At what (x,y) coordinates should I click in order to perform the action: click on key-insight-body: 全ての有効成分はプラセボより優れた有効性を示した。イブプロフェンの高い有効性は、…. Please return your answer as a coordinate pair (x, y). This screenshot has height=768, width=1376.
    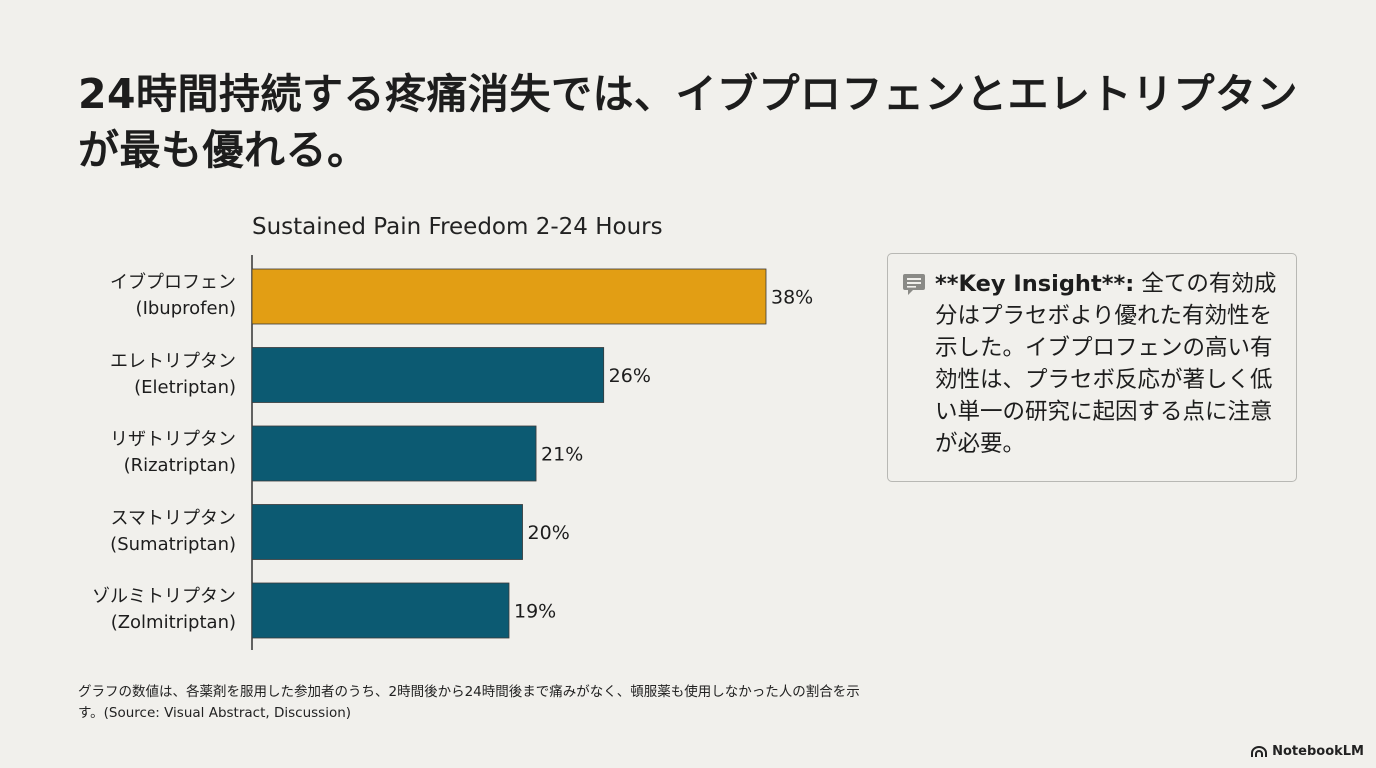
    Looking at the image, I should click on (1106, 364).